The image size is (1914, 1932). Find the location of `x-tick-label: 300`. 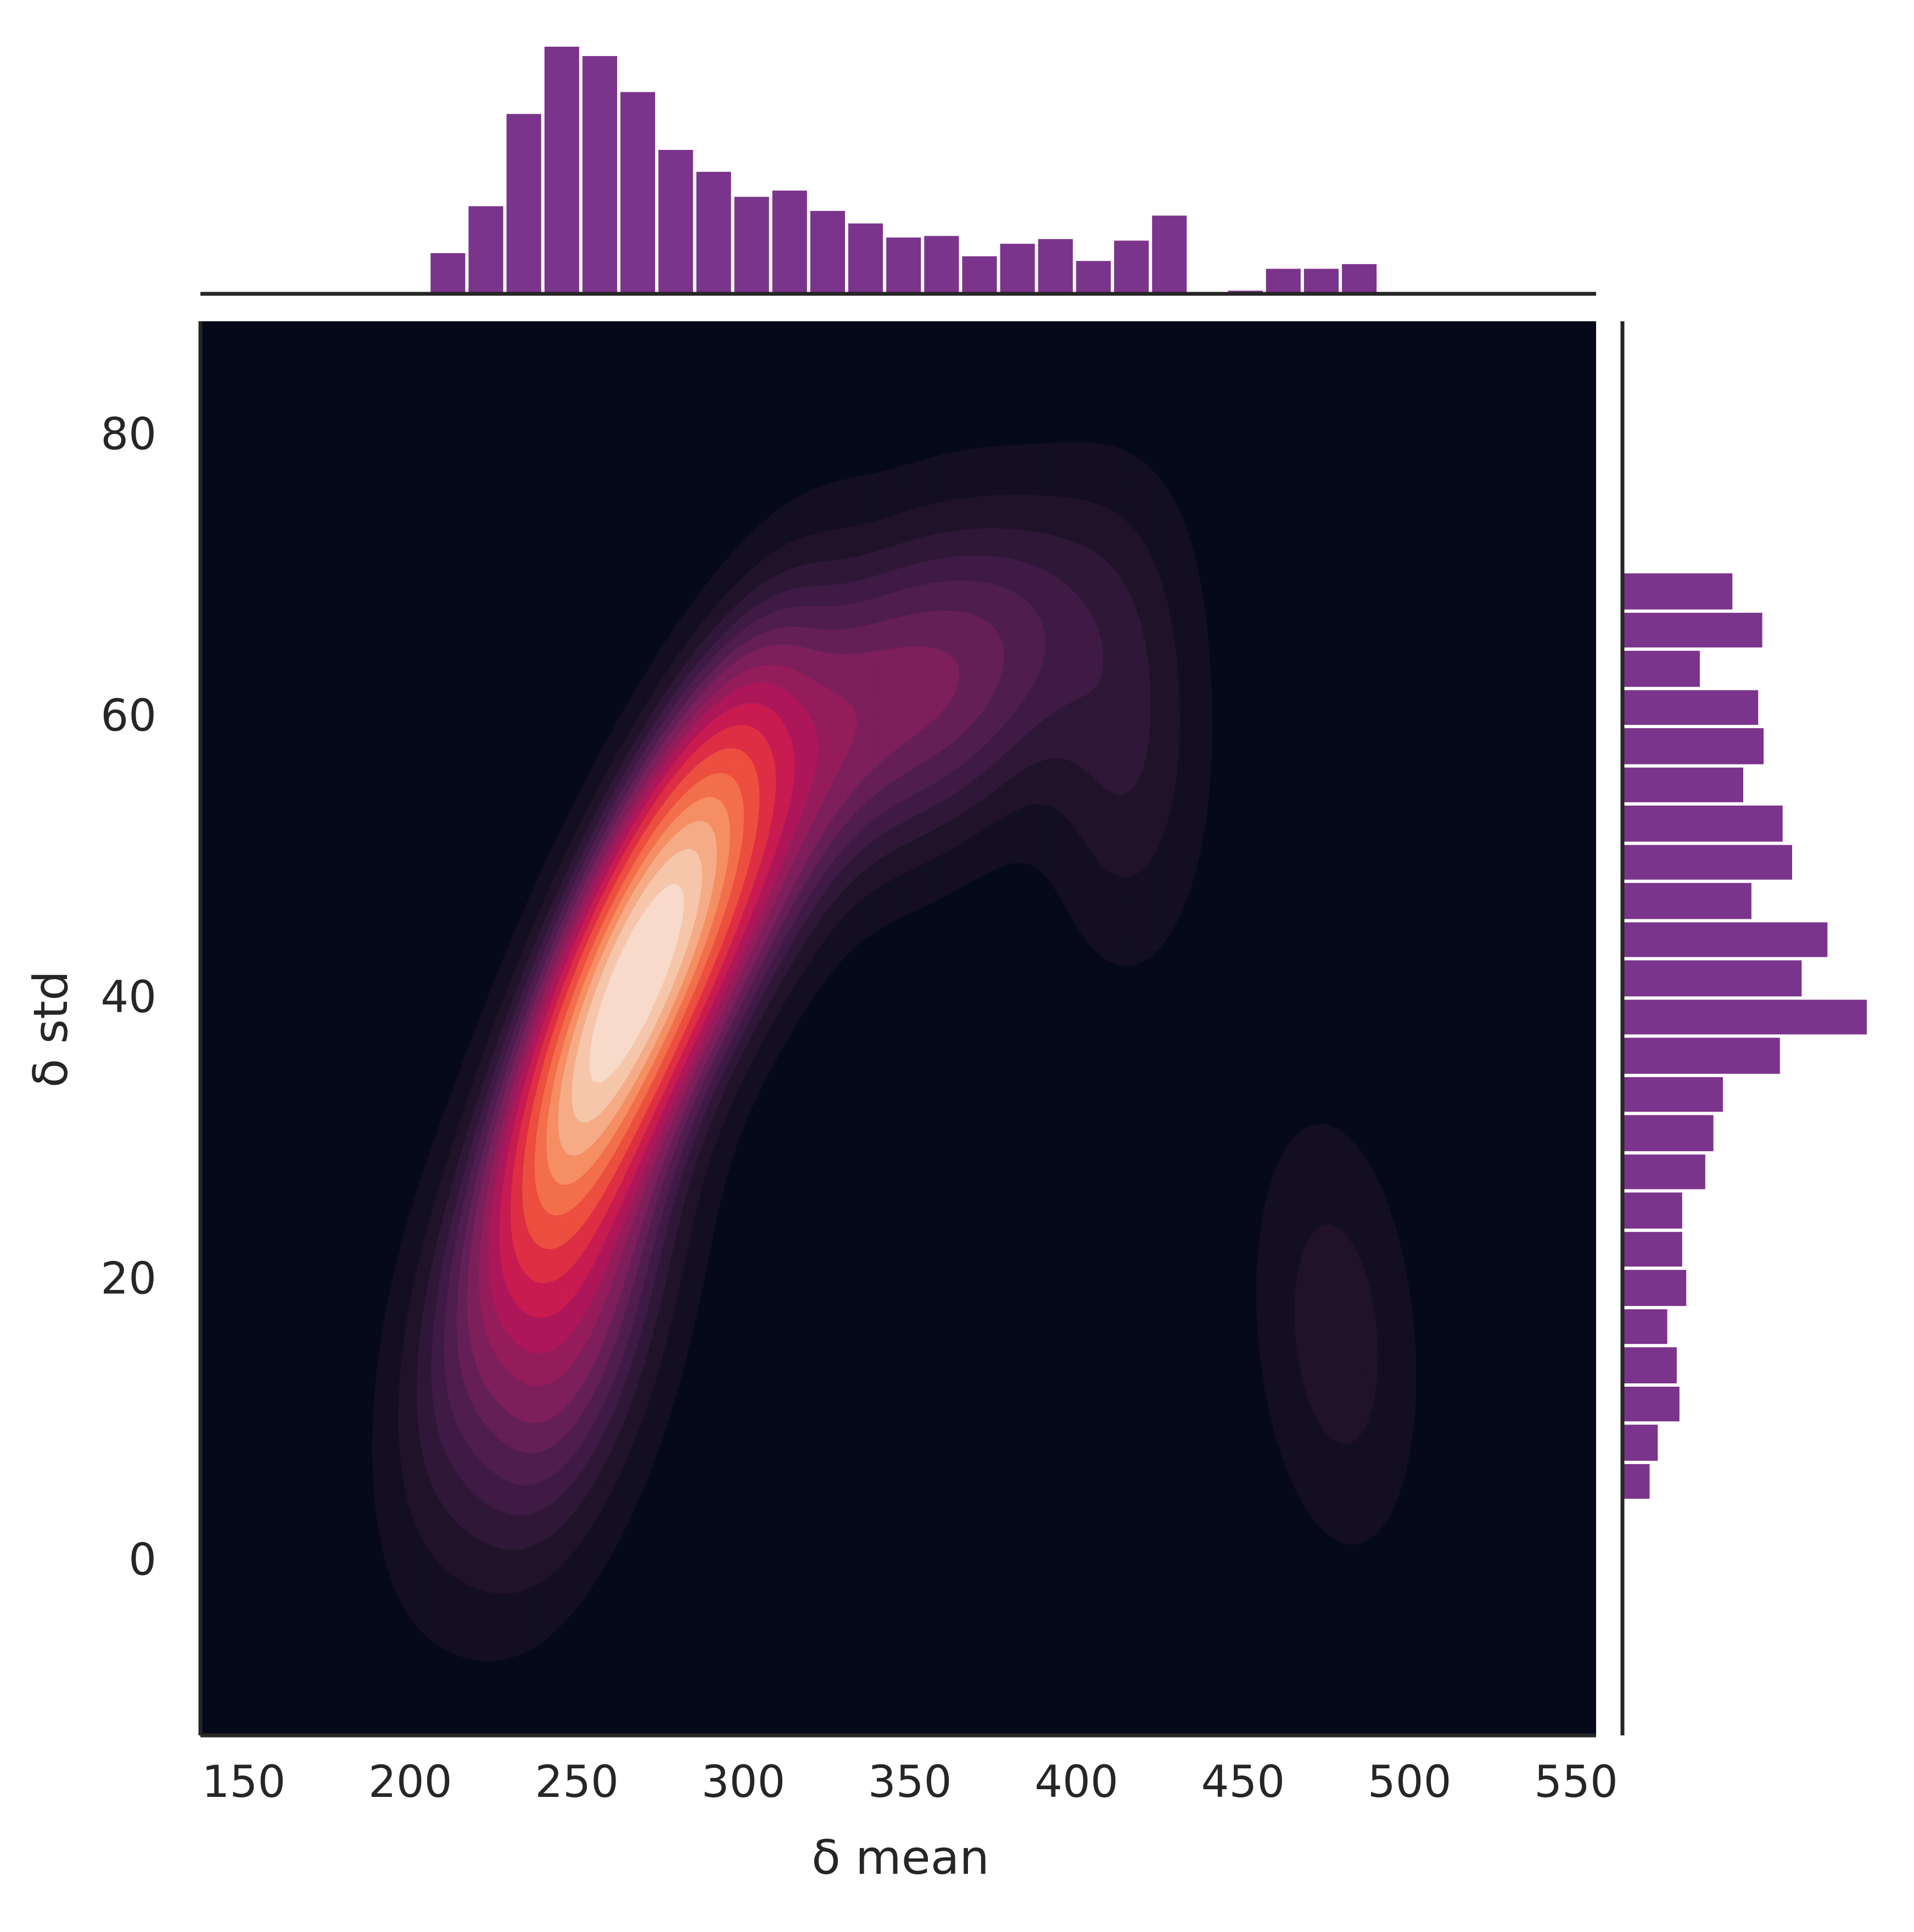

x-tick-label: 300 is located at coordinates (744, 1781).